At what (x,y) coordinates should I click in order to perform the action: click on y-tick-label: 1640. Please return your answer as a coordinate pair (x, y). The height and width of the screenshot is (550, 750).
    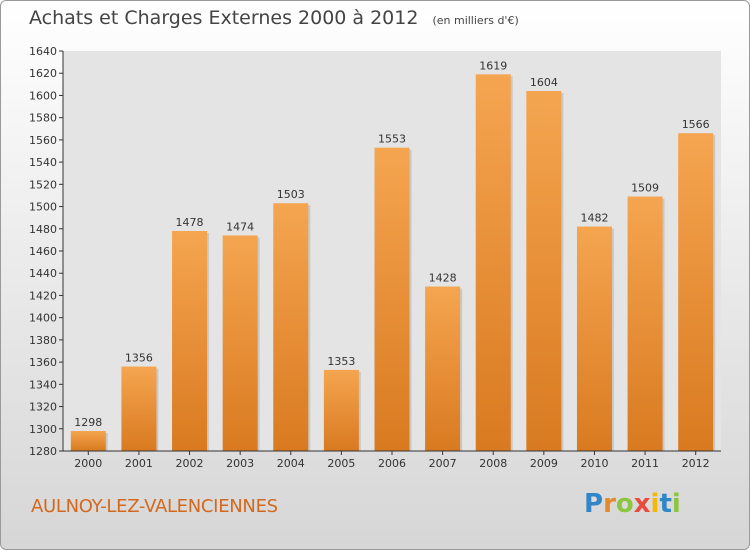
    Looking at the image, I should click on (43, 51).